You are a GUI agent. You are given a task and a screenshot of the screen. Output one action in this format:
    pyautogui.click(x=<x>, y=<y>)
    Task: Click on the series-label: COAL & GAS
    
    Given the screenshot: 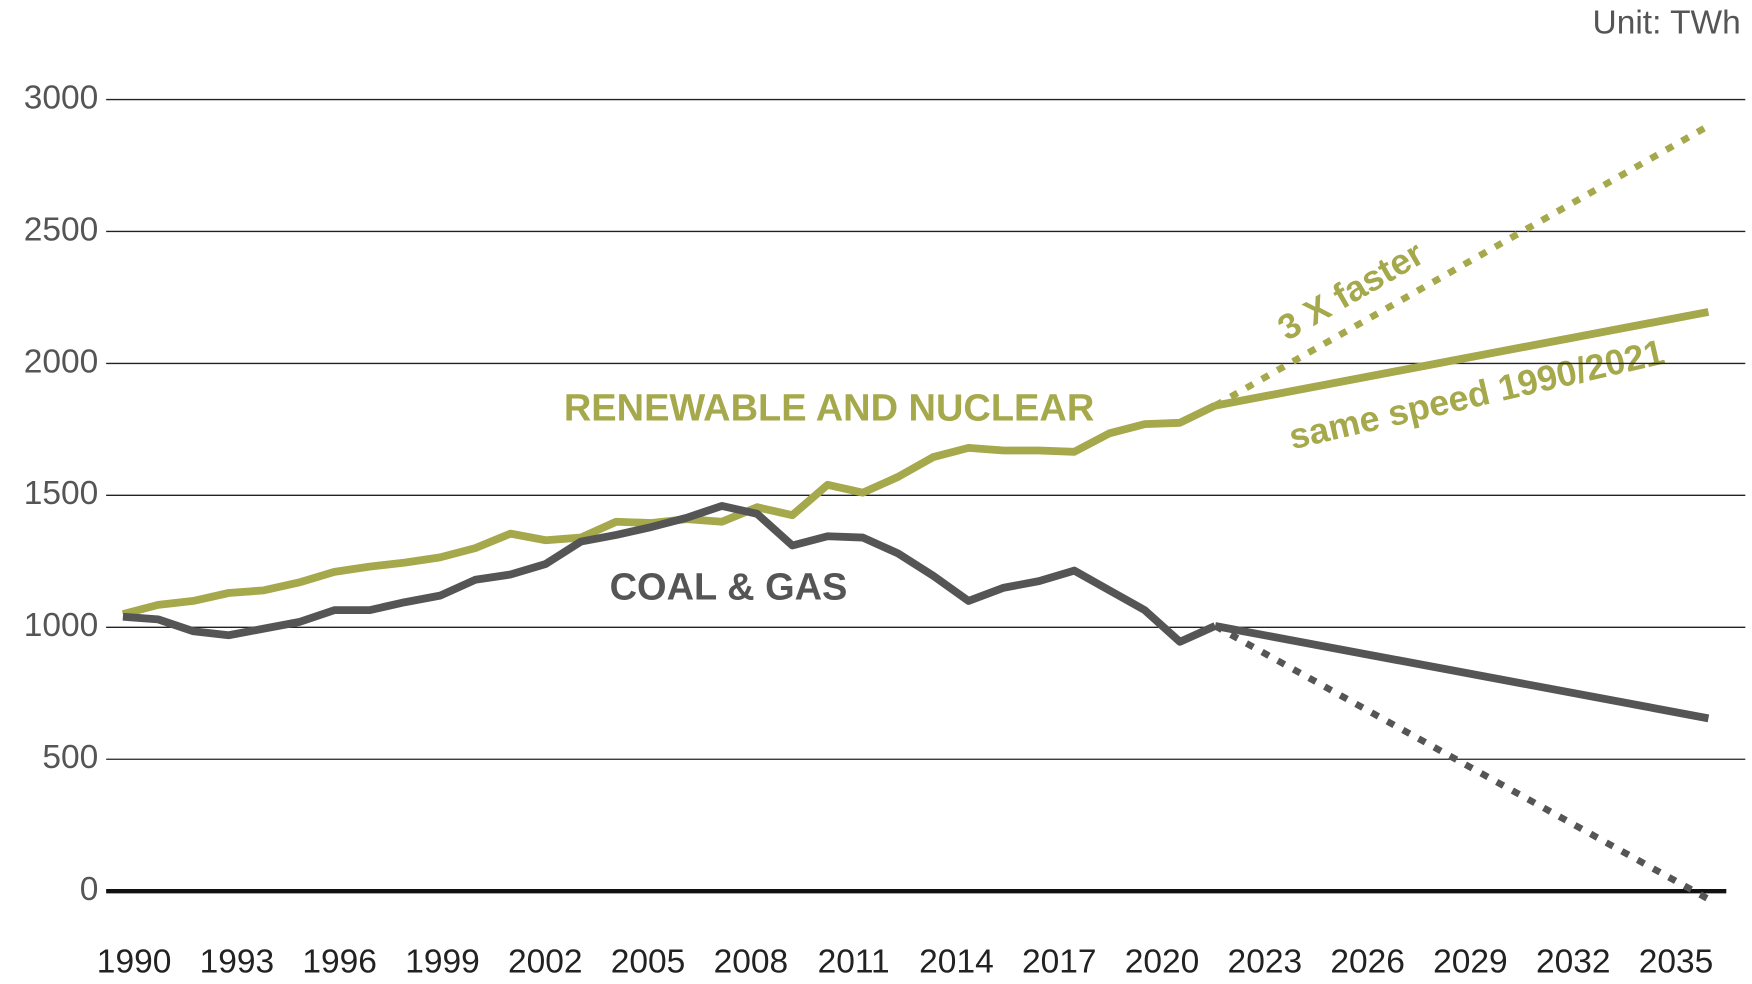 What is the action you would take?
    pyautogui.click(x=729, y=587)
    